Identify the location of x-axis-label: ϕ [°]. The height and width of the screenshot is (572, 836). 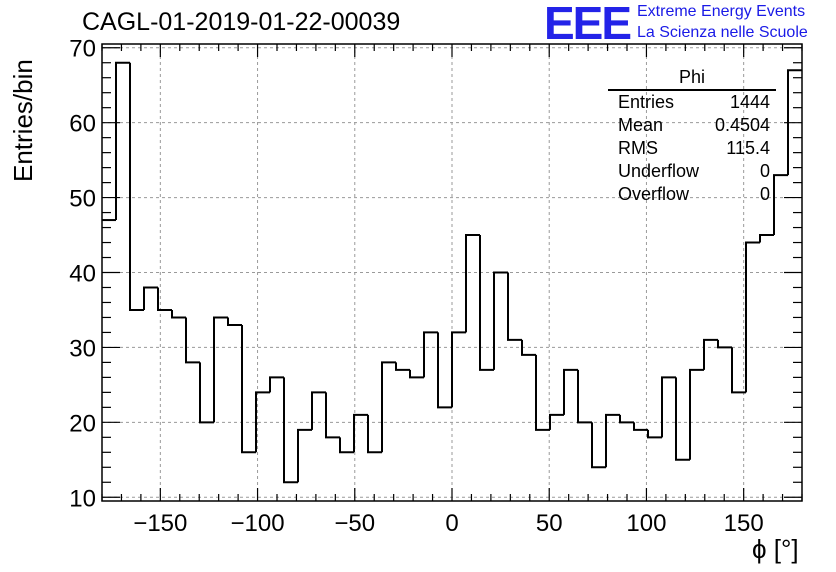
(775, 549).